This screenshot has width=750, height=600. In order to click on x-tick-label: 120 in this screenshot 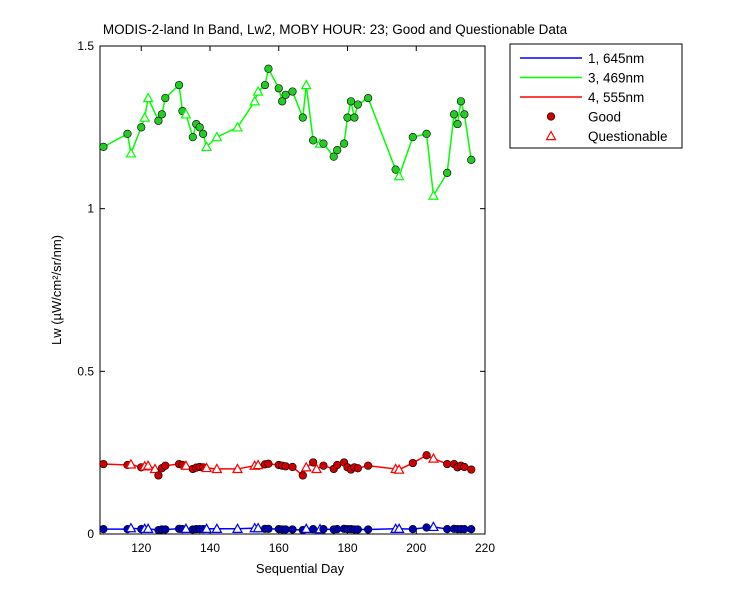, I will do `click(141, 548)`.